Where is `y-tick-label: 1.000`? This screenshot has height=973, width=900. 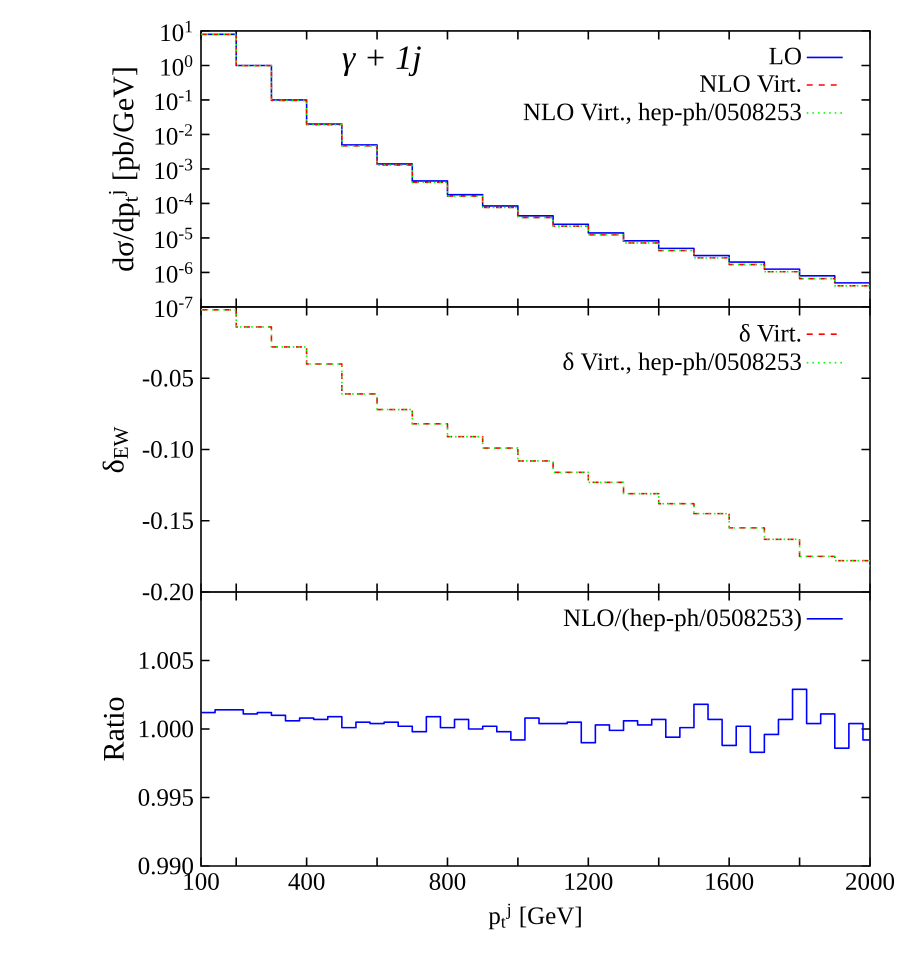 y-tick-label: 1.000 is located at coordinates (166, 729).